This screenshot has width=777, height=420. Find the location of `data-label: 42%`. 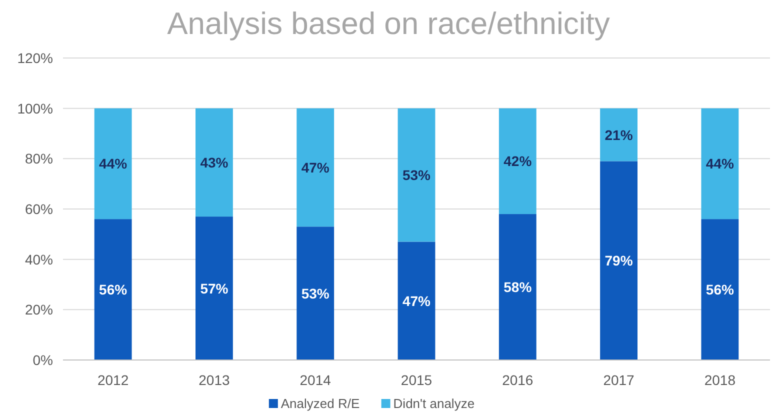

data-label: 42% is located at coordinates (518, 161).